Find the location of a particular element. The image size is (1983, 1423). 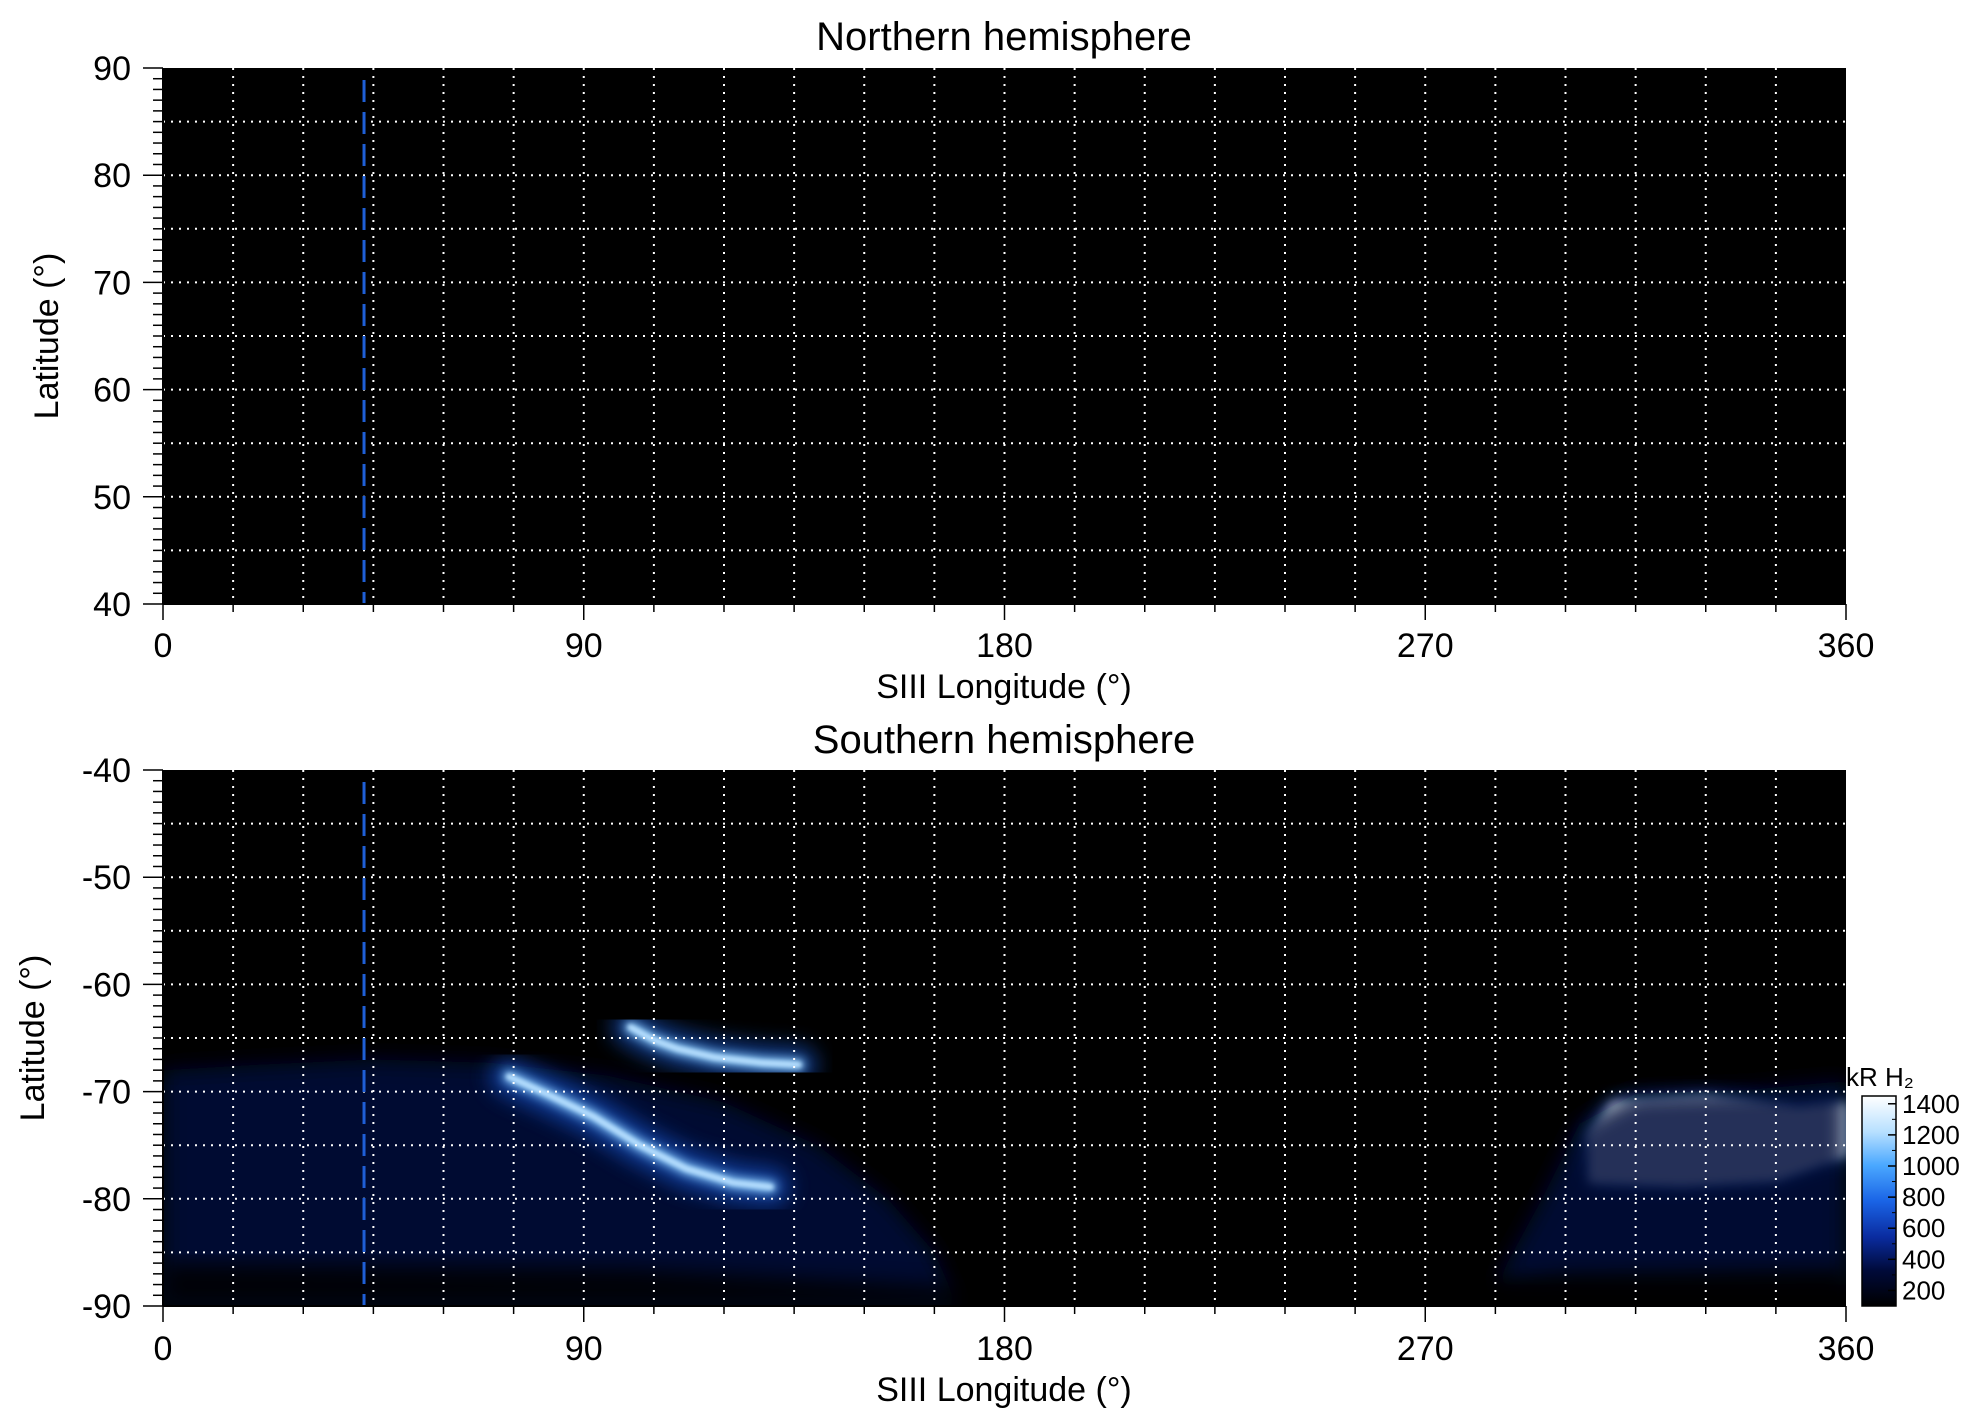

y-tick-label: 60 is located at coordinates (112, 391).